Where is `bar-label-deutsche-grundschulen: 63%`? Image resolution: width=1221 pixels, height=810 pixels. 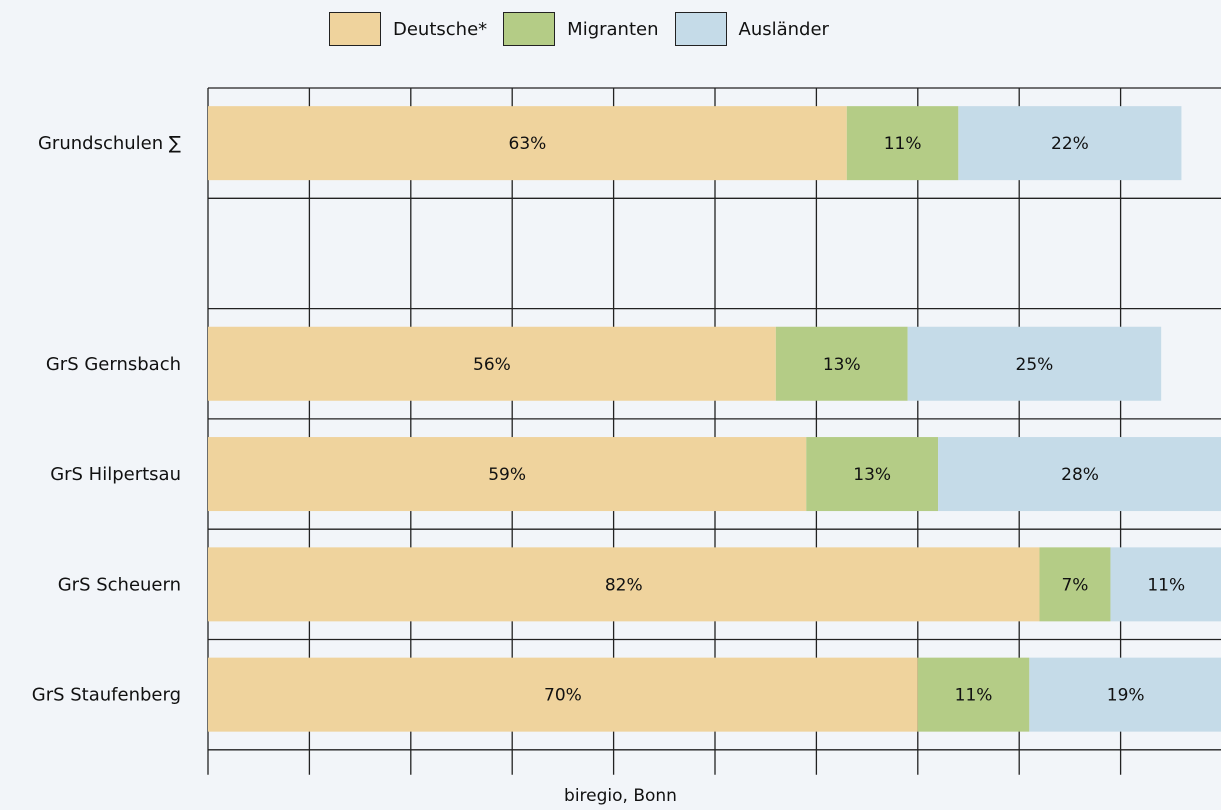 bar-label-deutsche-grundschulen: 63% is located at coordinates (528, 144).